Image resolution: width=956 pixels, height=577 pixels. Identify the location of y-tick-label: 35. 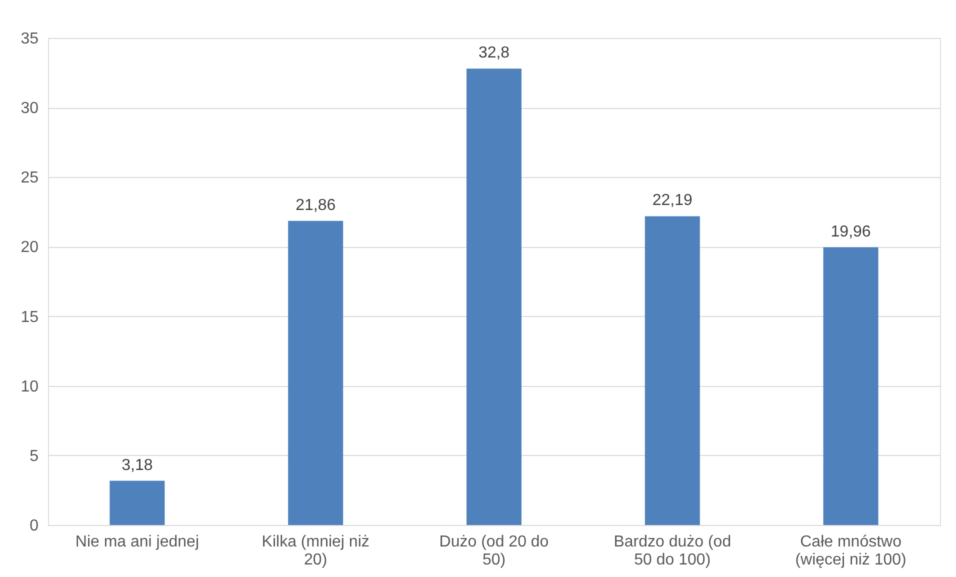
(29, 39).